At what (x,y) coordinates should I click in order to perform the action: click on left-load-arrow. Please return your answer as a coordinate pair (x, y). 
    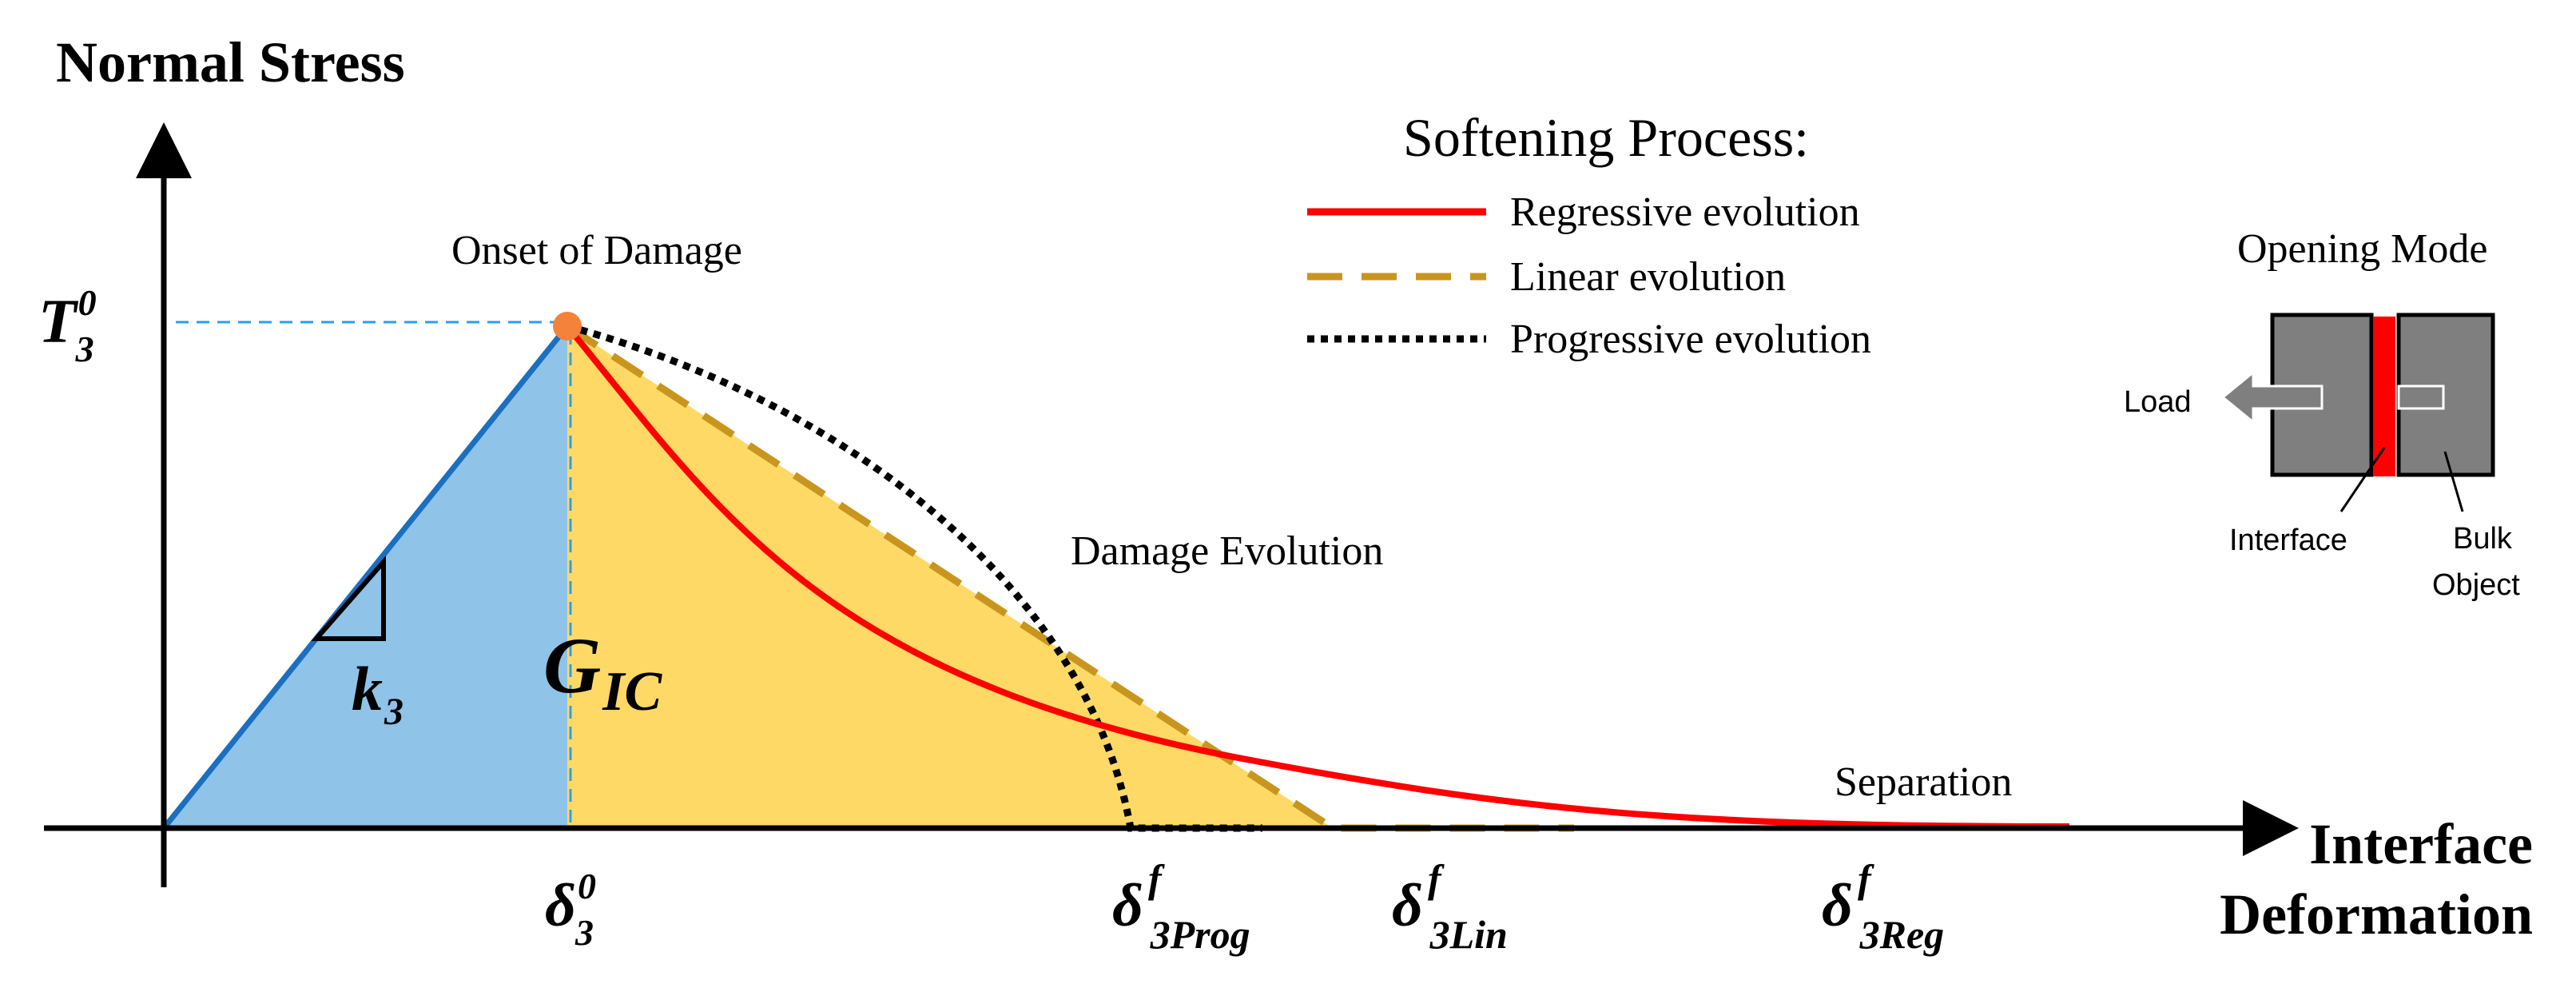
    Looking at the image, I should click on (2272, 397).